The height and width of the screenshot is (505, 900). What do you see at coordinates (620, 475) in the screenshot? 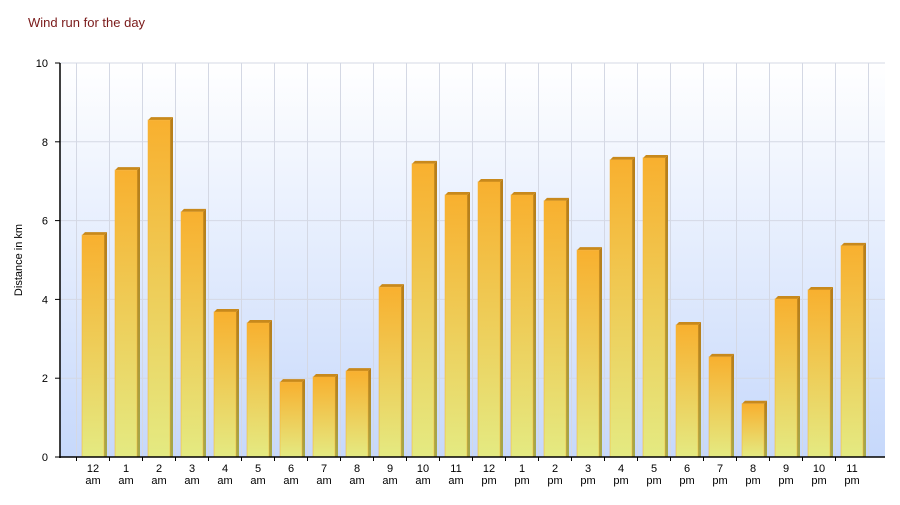
I see `x-tick-label: 4 pm` at bounding box center [620, 475].